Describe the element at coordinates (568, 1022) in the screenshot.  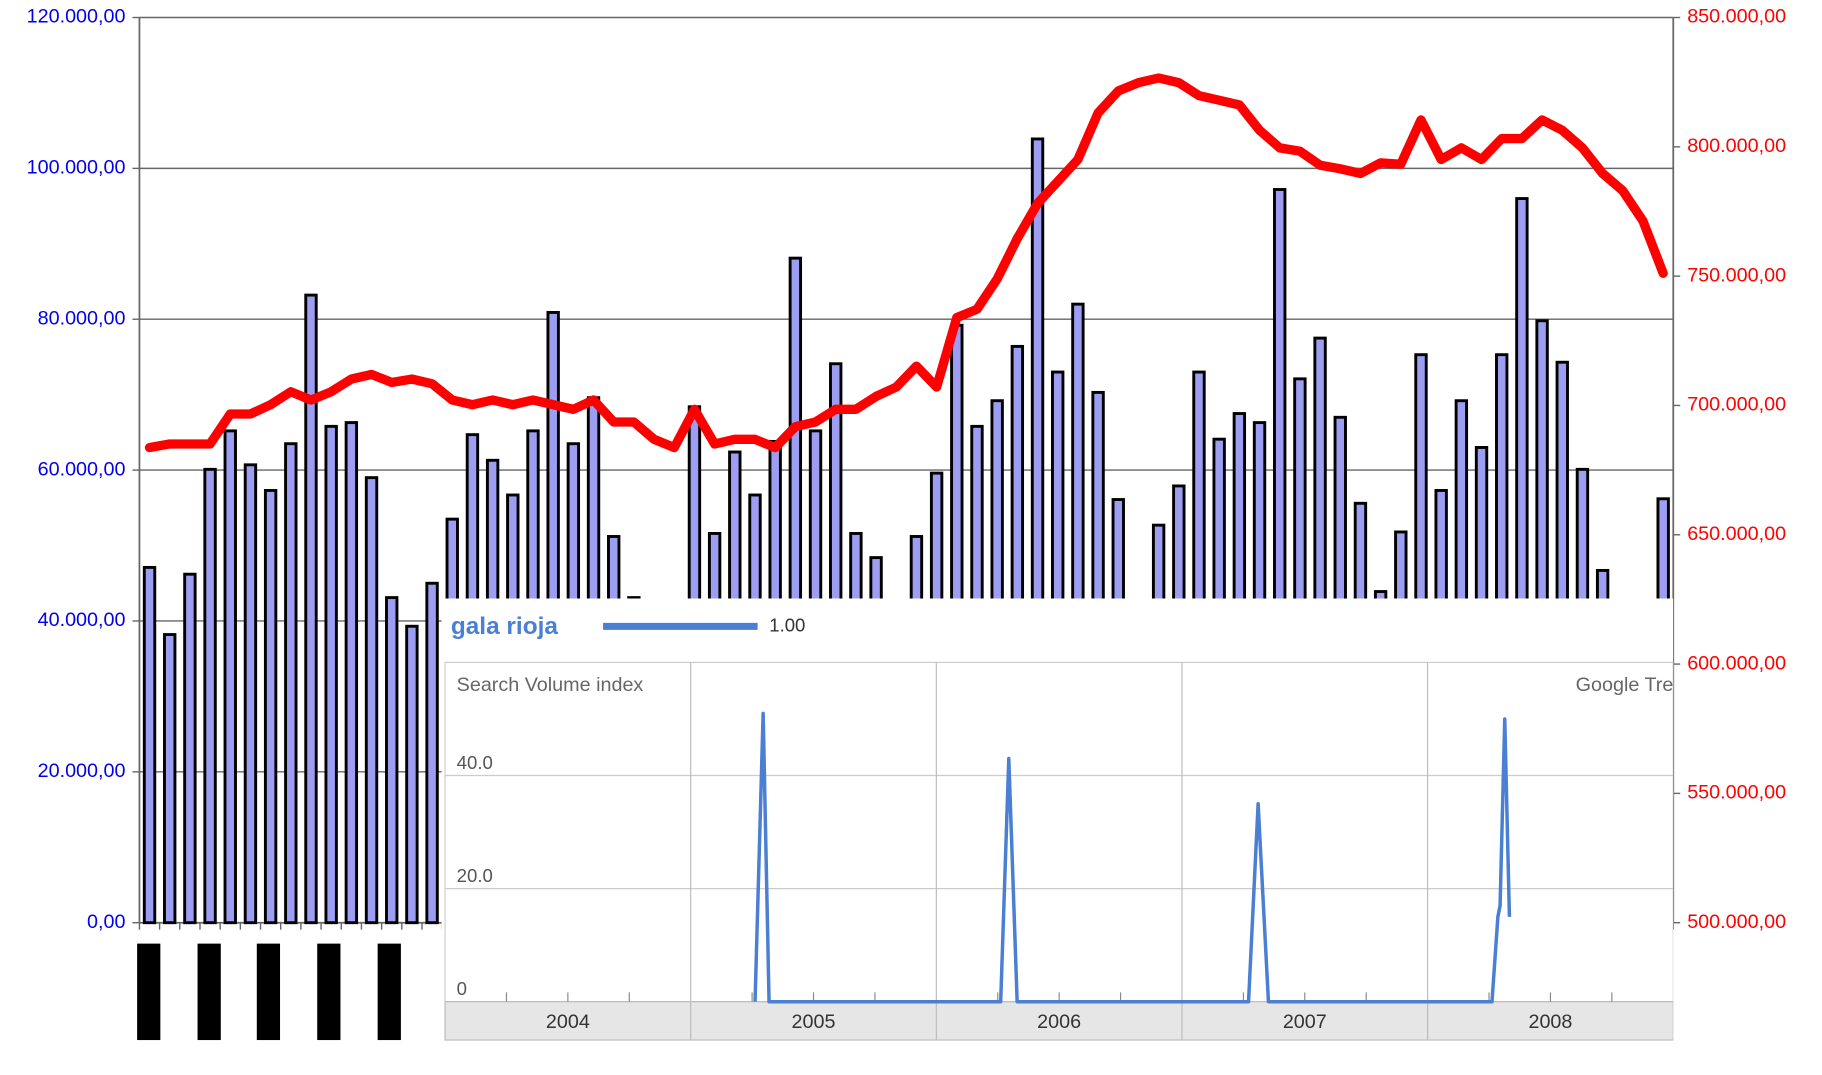
I see `x-tick-label: 2004` at that location.